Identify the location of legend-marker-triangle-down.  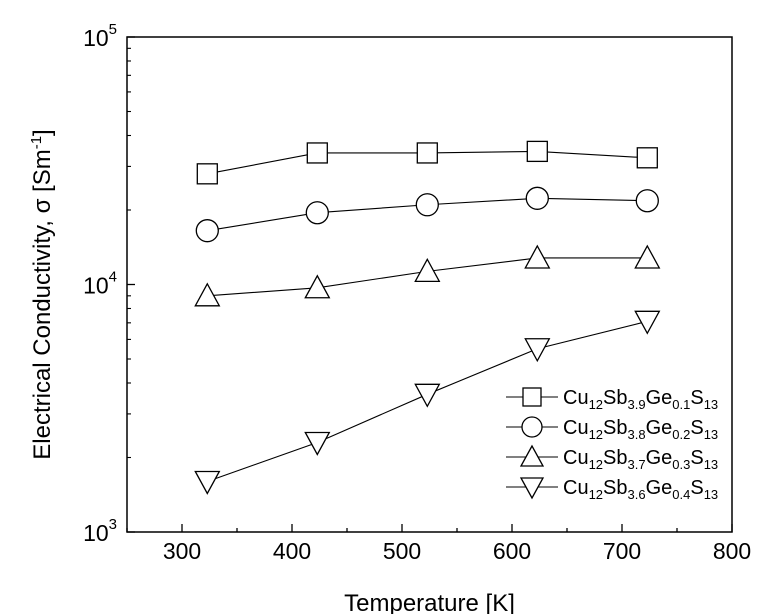
(532, 488).